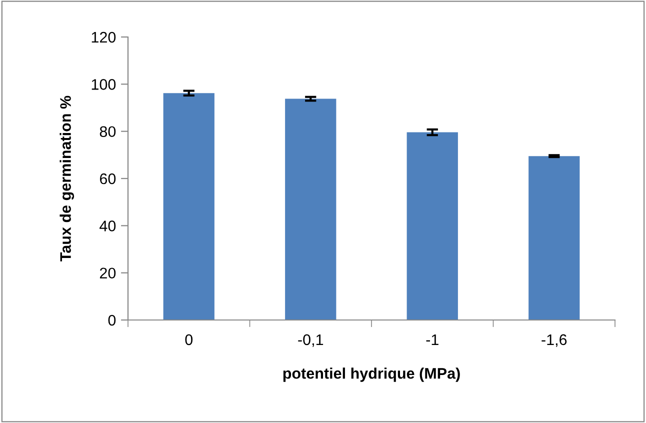  I want to click on x-tick-label: -1, so click(432, 339).